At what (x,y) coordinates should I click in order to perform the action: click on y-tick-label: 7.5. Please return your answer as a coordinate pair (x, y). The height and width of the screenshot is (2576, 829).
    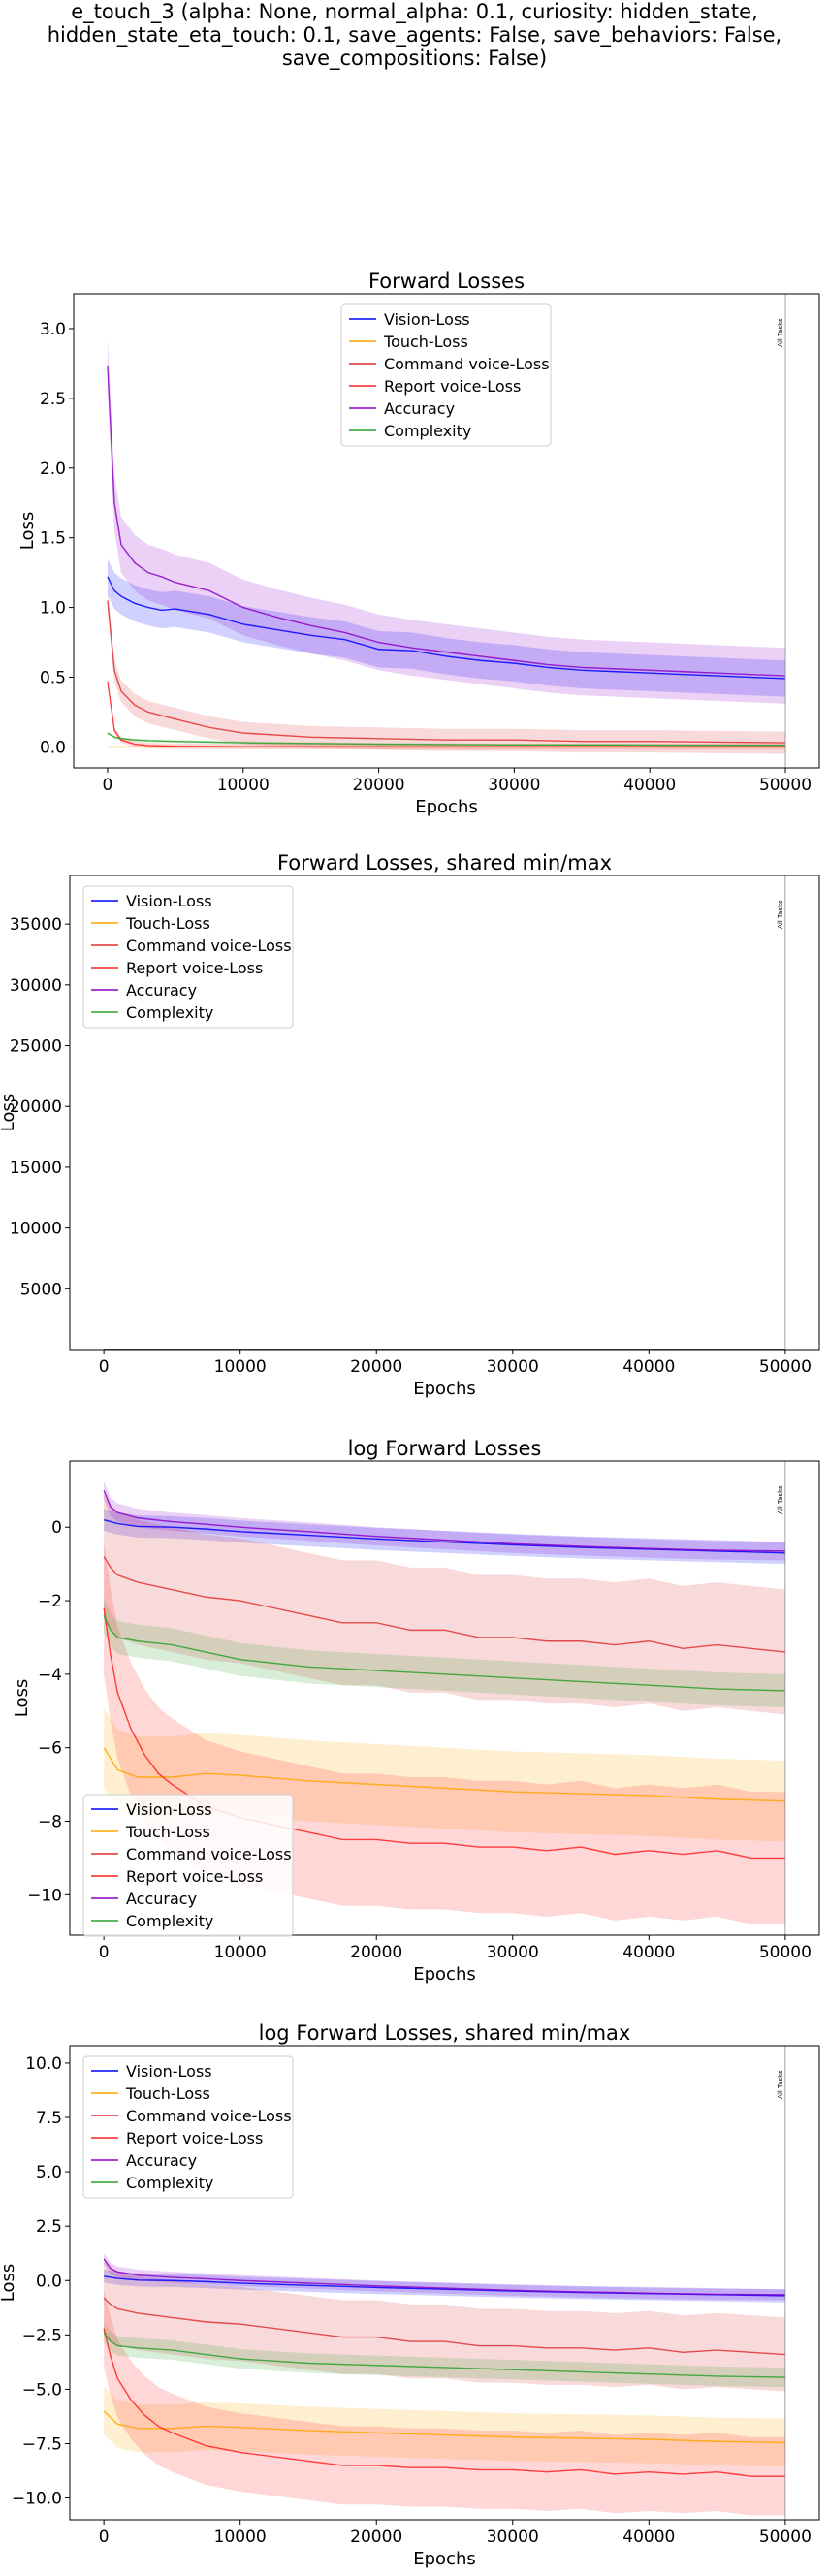
    Looking at the image, I should click on (49, 2119).